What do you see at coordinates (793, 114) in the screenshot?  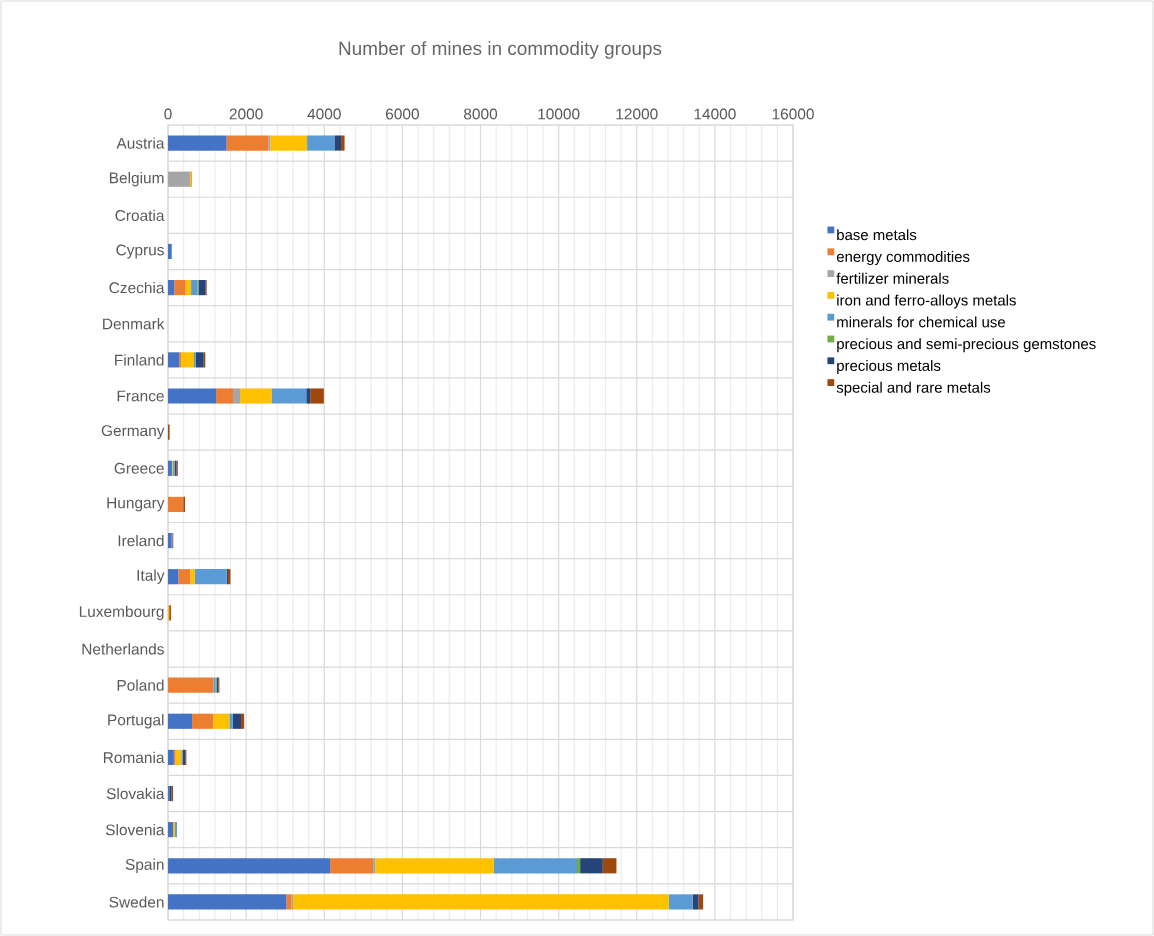 I see `x-tick-label: 16000` at bounding box center [793, 114].